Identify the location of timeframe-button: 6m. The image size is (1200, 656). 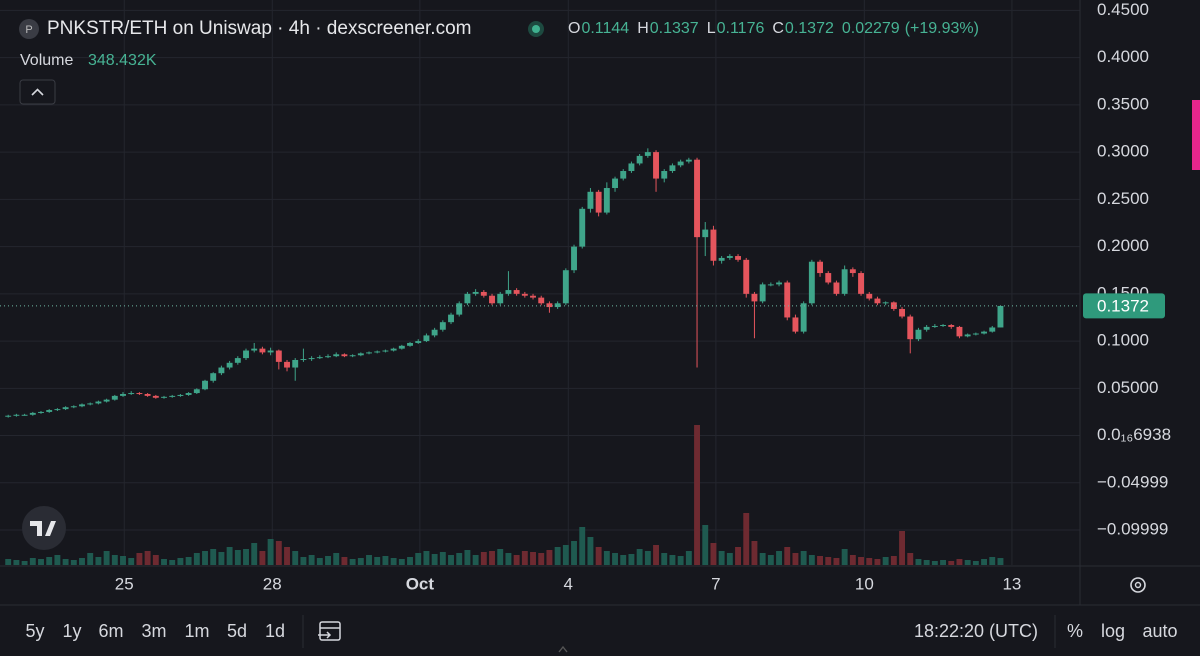
(110, 631).